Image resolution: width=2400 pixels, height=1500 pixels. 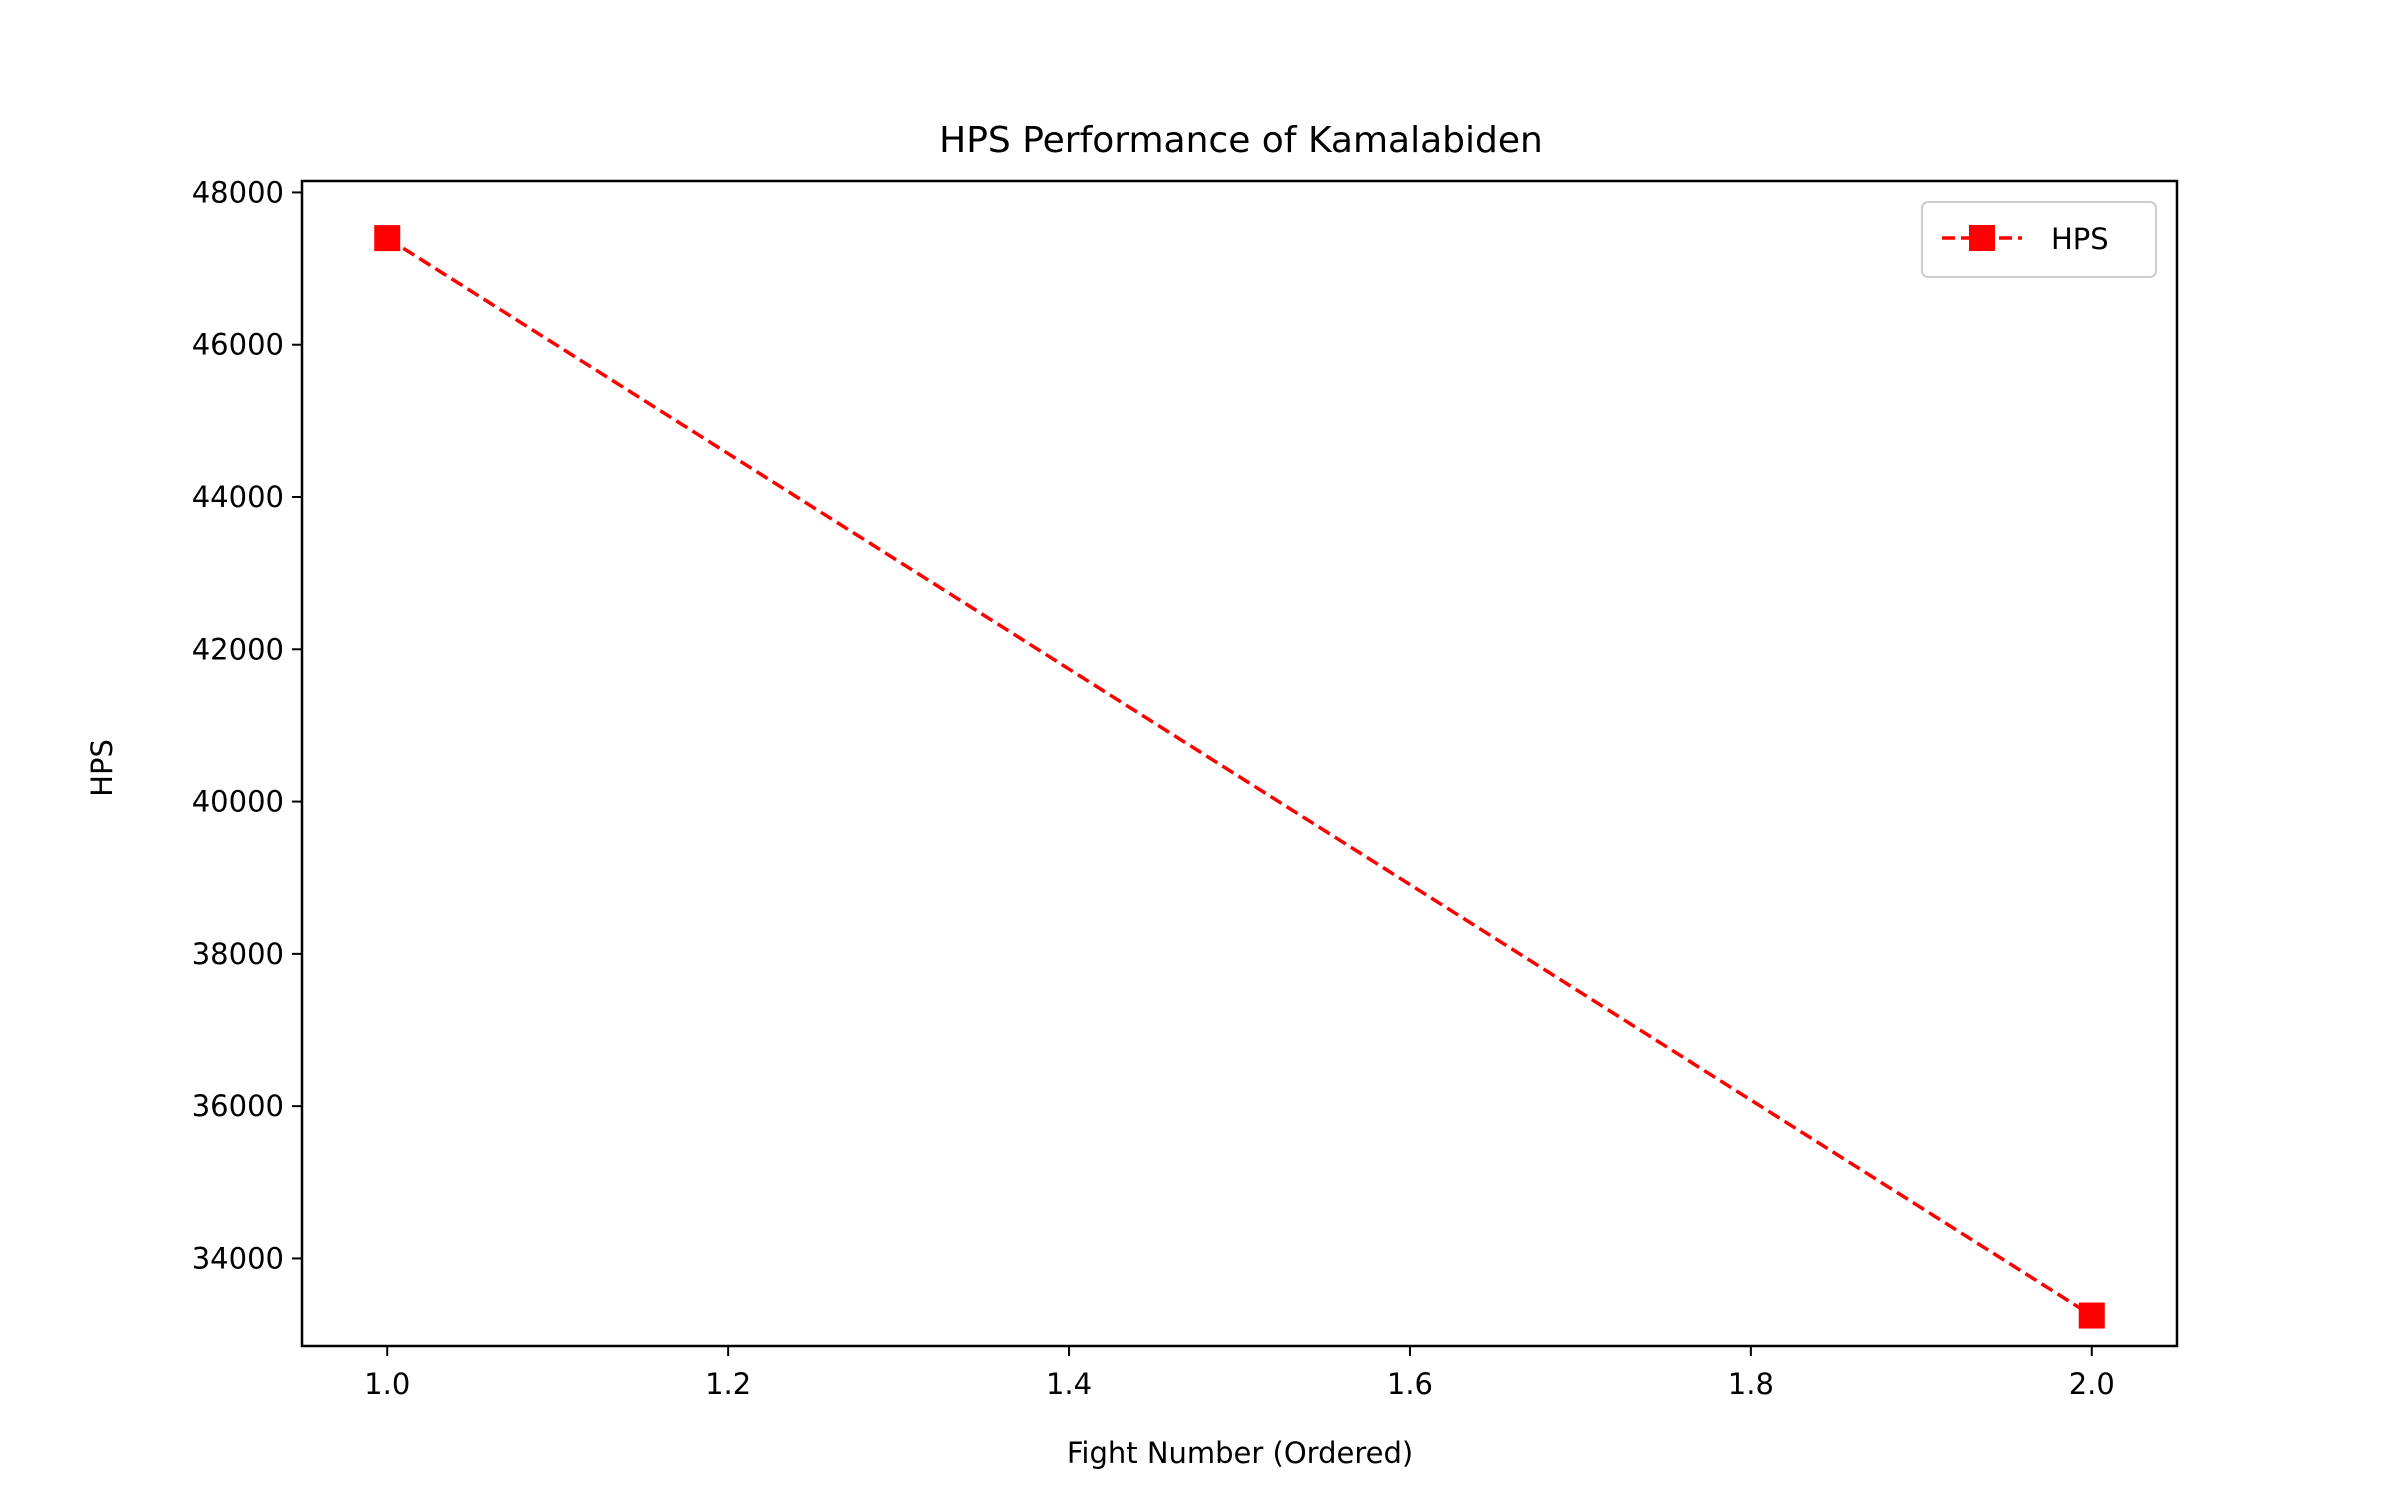 What do you see at coordinates (238, 497) in the screenshot?
I see `y-tick-label: 44000` at bounding box center [238, 497].